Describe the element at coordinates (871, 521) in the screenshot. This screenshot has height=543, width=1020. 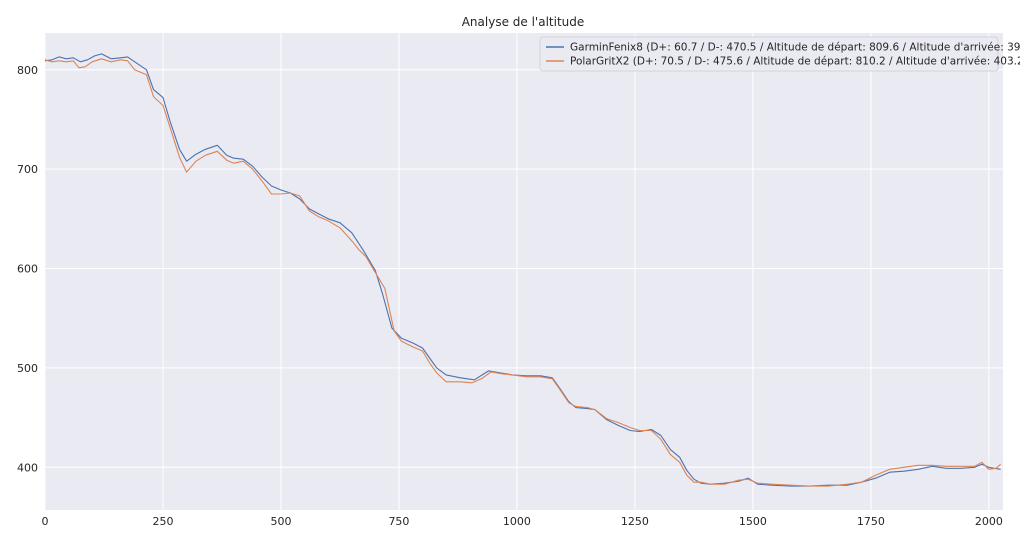
I see `x-tick-label: 1750` at that location.